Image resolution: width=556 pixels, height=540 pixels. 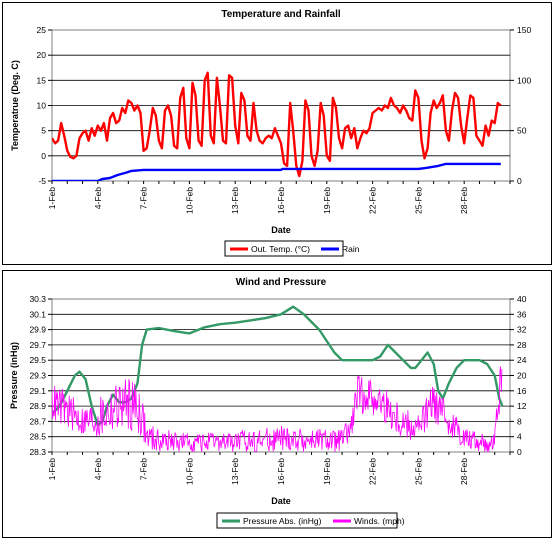 I want to click on y2-tick-label: 100, so click(x=524, y=80).